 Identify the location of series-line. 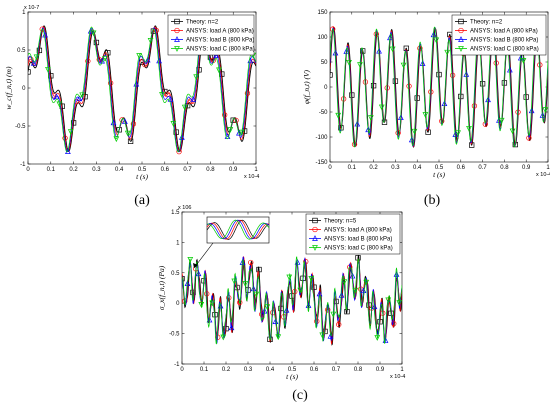
(142, 90).